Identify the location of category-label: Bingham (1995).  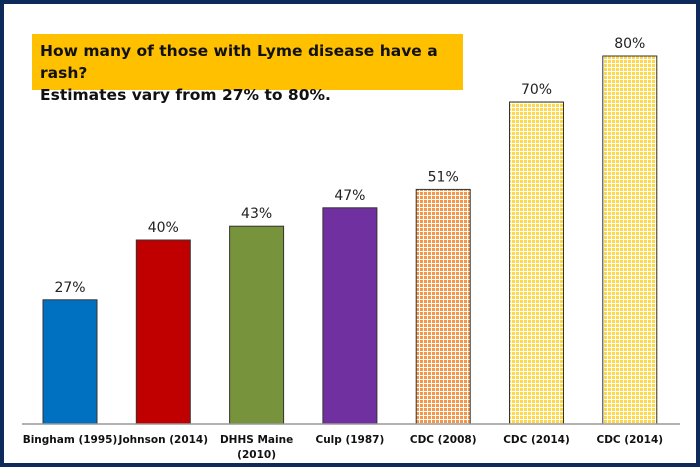
(70, 440).